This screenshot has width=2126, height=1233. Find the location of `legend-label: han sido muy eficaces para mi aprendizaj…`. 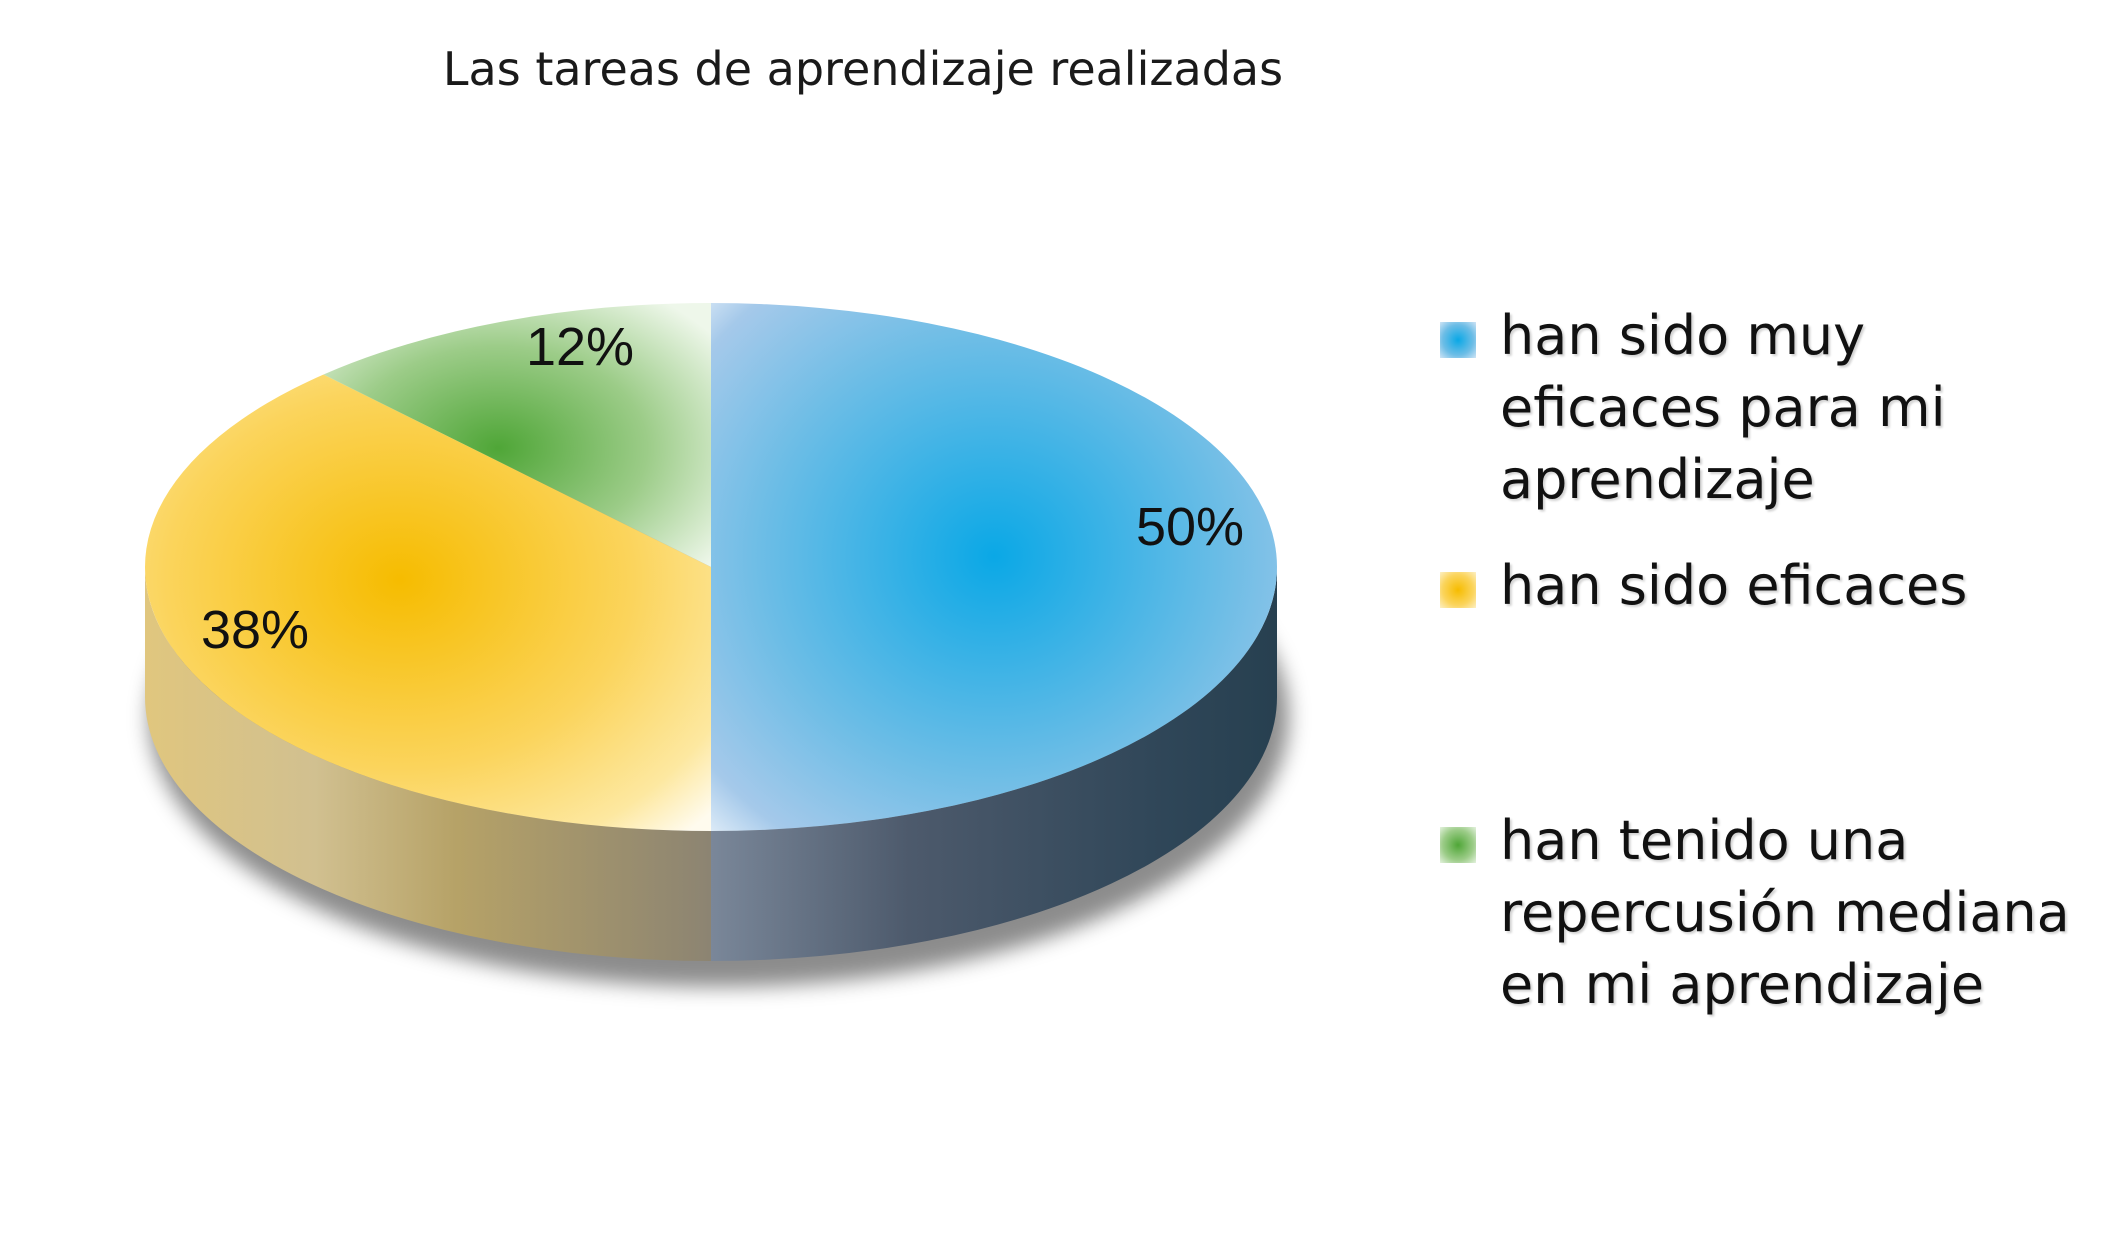

legend-label: han sido muy eficaces para mi aprendizaj… is located at coordinates (1723, 407).